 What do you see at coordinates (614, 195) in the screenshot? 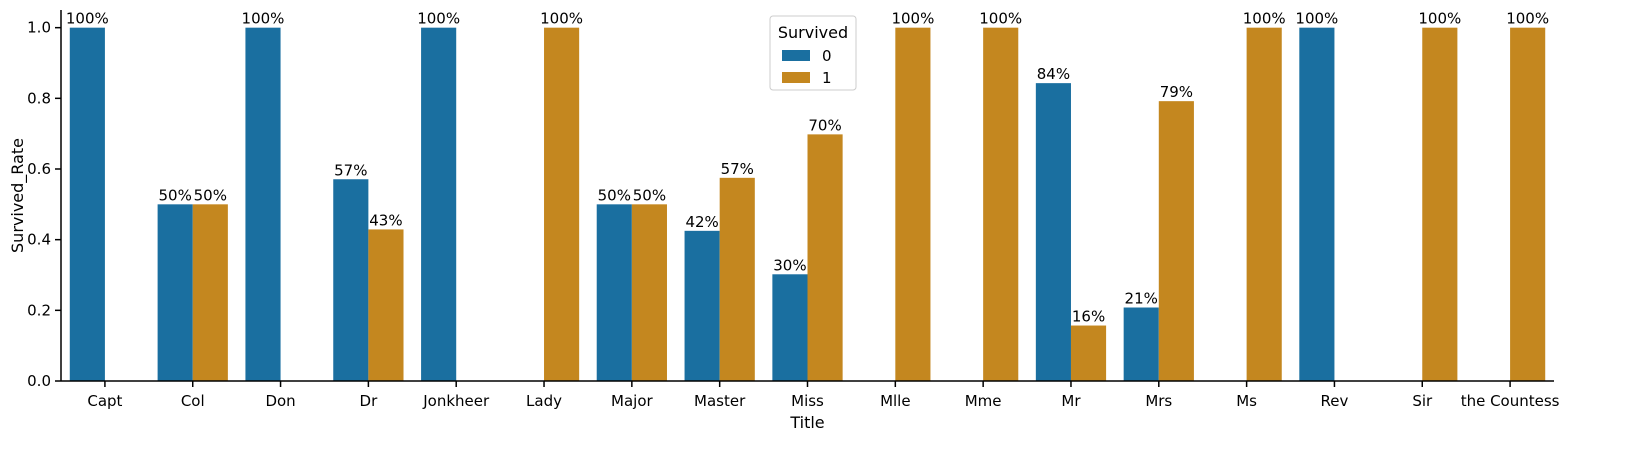
I see `data-label-major-survived-0: 50%` at bounding box center [614, 195].